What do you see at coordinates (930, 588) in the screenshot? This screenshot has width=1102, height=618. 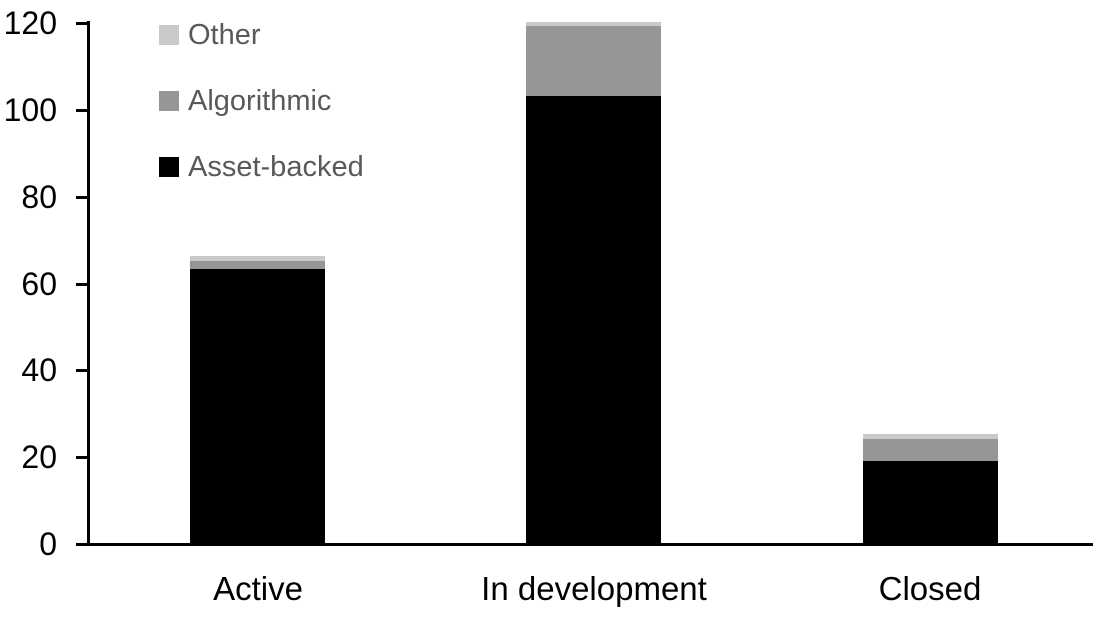 I see `category-label-closed: Closed` at bounding box center [930, 588].